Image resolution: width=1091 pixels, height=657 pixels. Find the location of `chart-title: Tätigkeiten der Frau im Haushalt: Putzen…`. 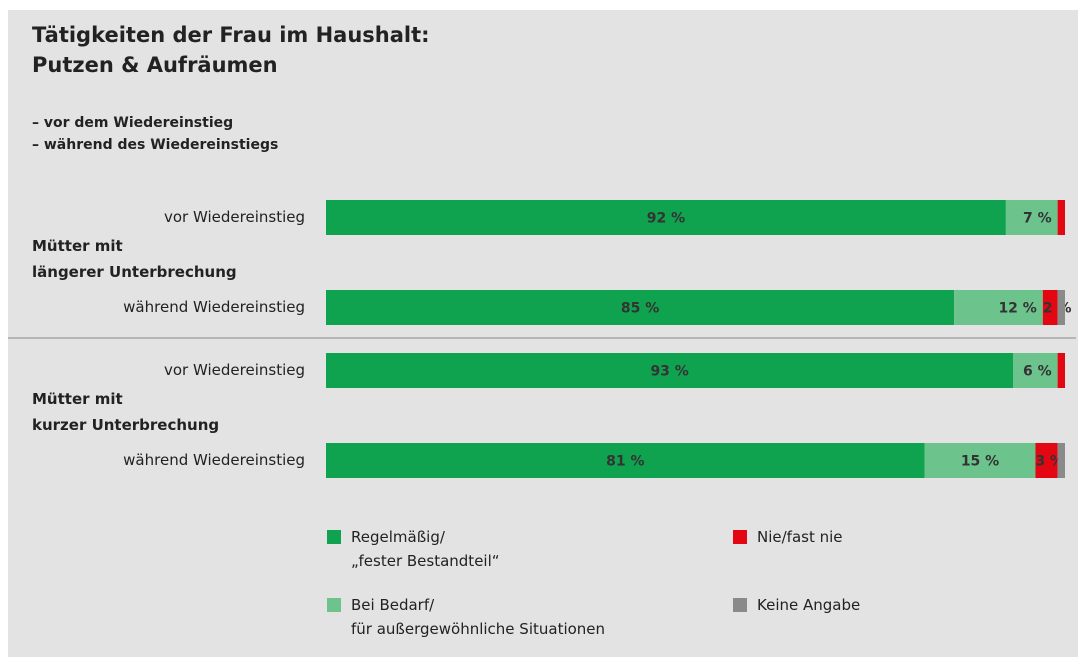

chart-title: Tätigkeiten der Frau im Haushalt: Putzen… is located at coordinates (231, 50).